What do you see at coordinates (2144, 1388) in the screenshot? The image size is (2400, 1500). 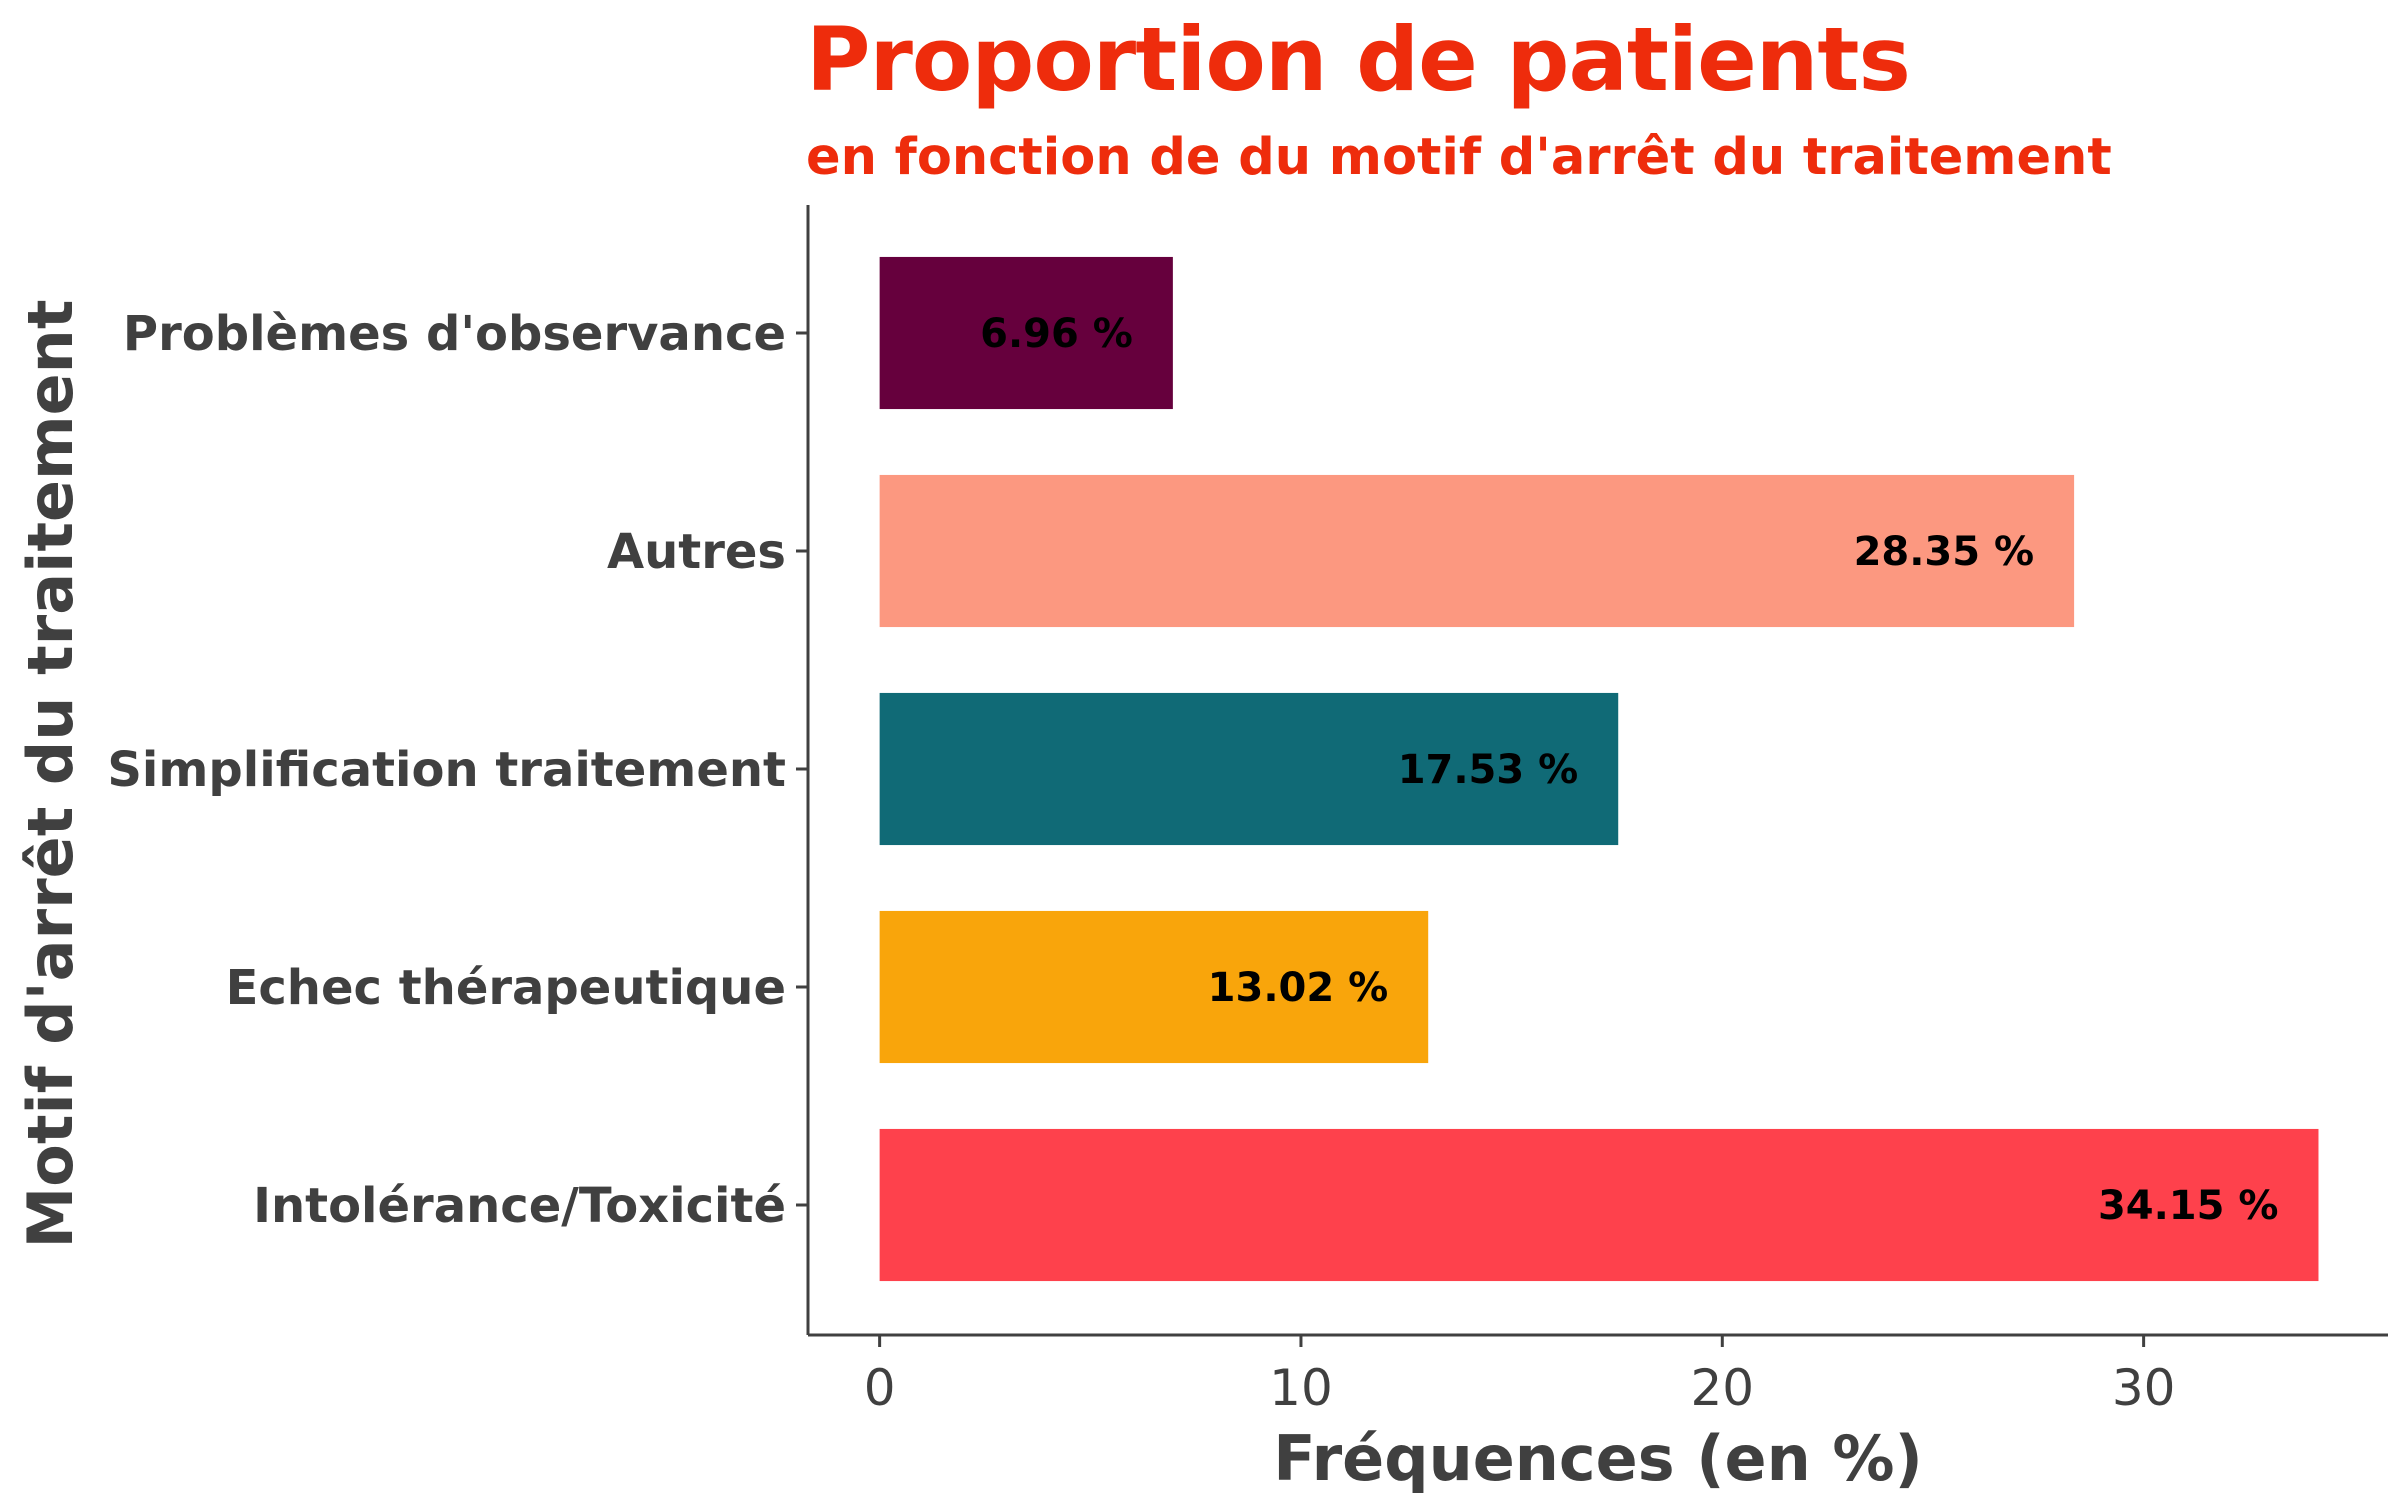 I see `x-tick-label: 30` at bounding box center [2144, 1388].